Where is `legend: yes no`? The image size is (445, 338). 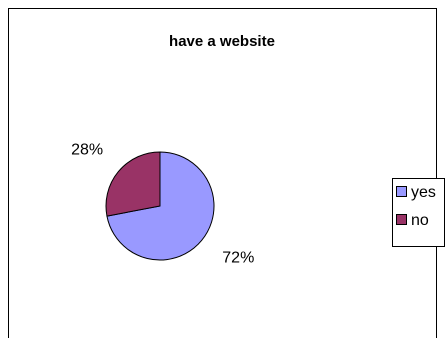 legend: yes no is located at coordinates (418, 212).